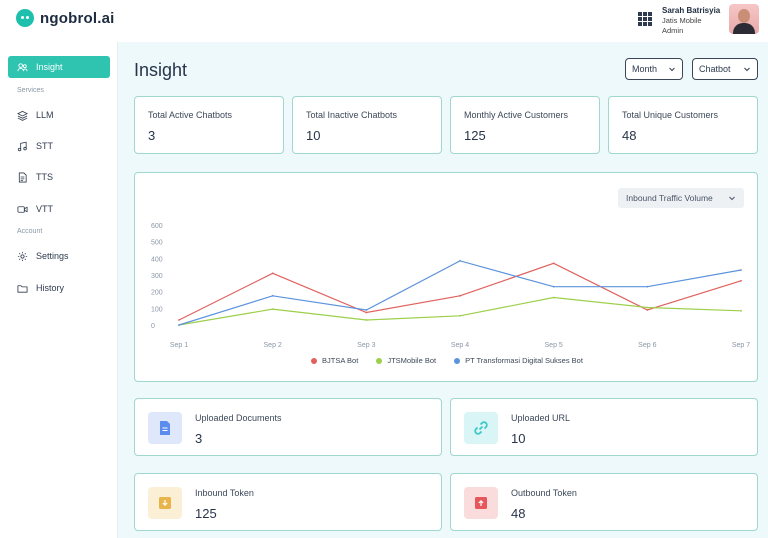  I want to click on sidebar-item-vtt: VTT, so click(59, 209).